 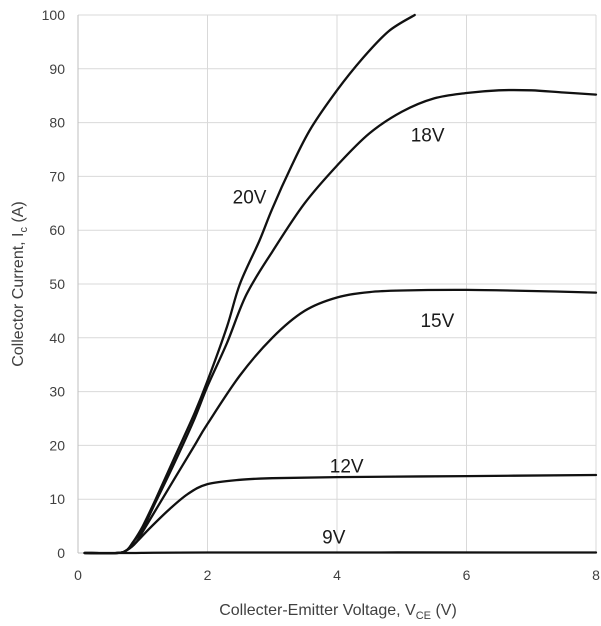 I want to click on y-tick-label-100: 100, so click(x=54, y=15).